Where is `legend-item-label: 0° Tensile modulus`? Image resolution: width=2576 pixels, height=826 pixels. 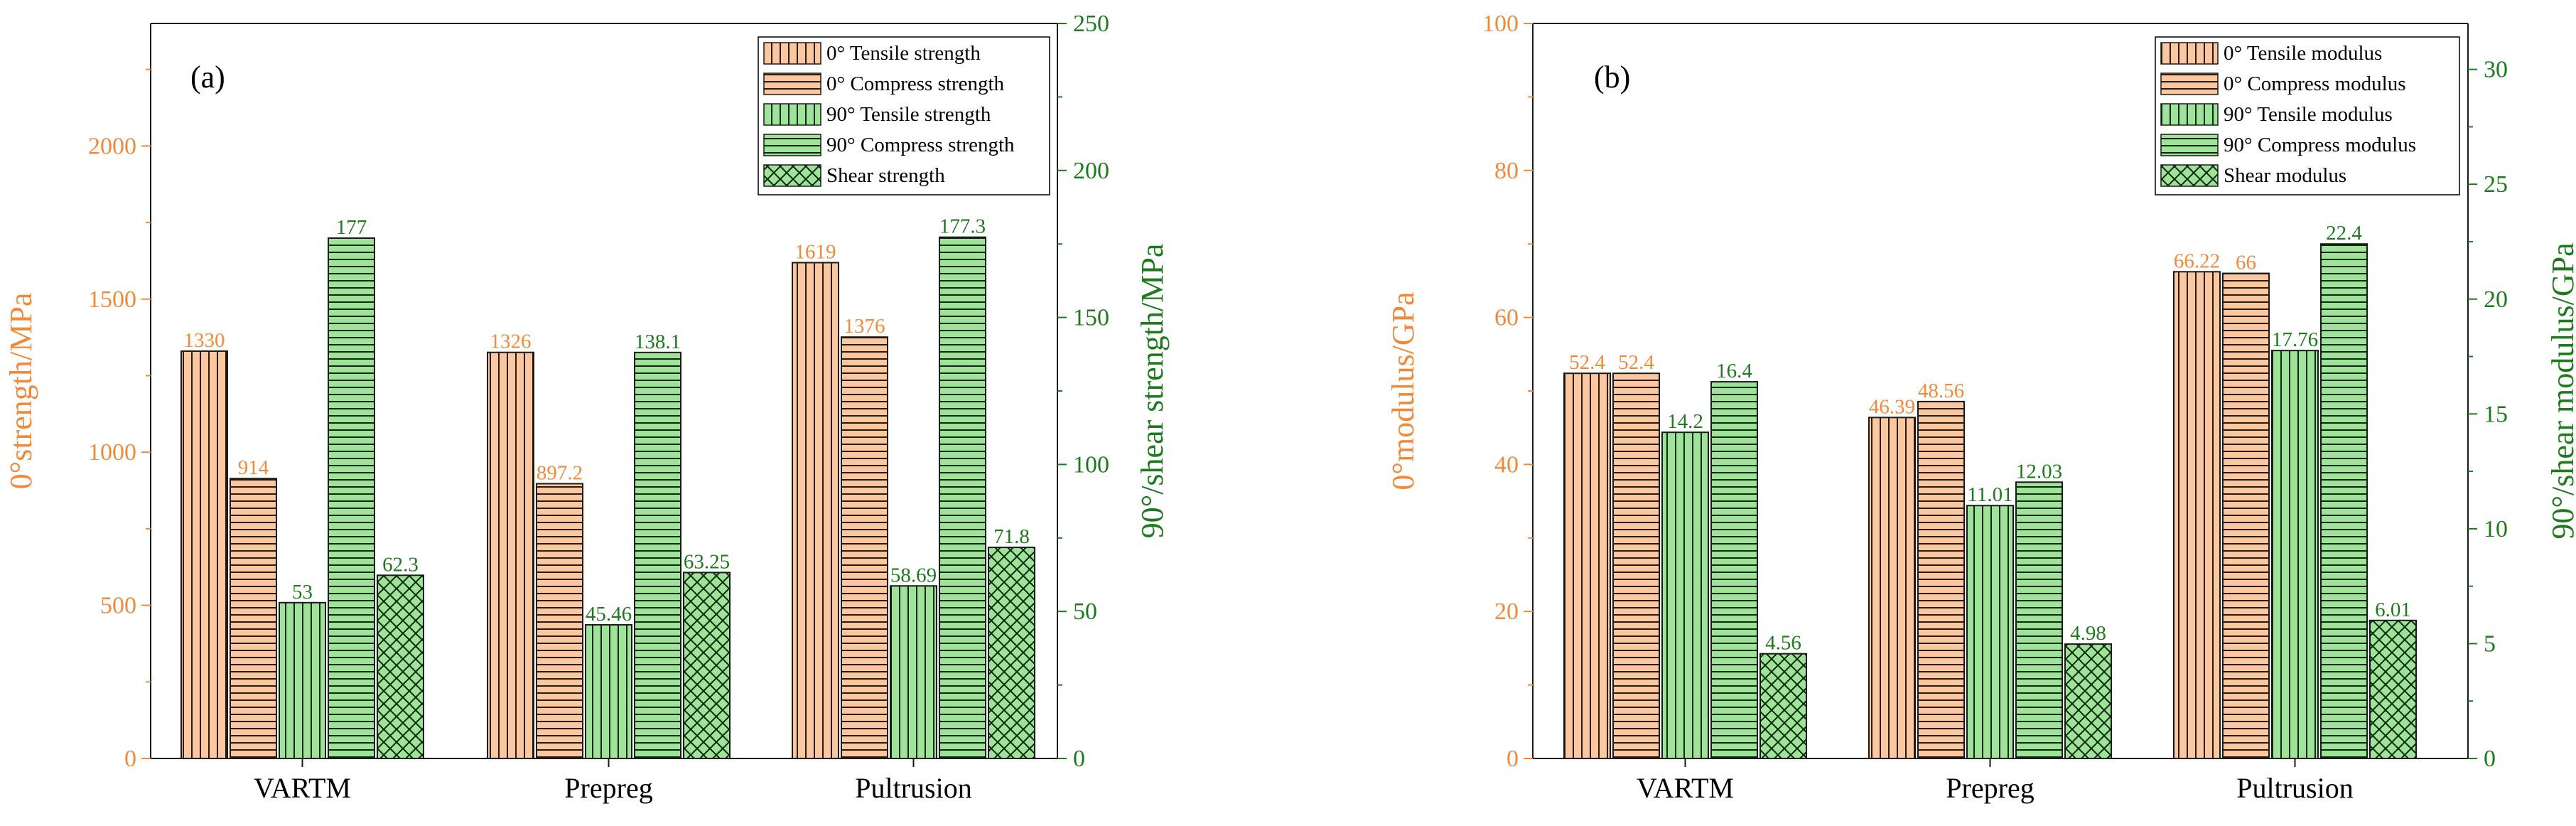
legend-item-label: 0° Tensile modulus is located at coordinates (2303, 53).